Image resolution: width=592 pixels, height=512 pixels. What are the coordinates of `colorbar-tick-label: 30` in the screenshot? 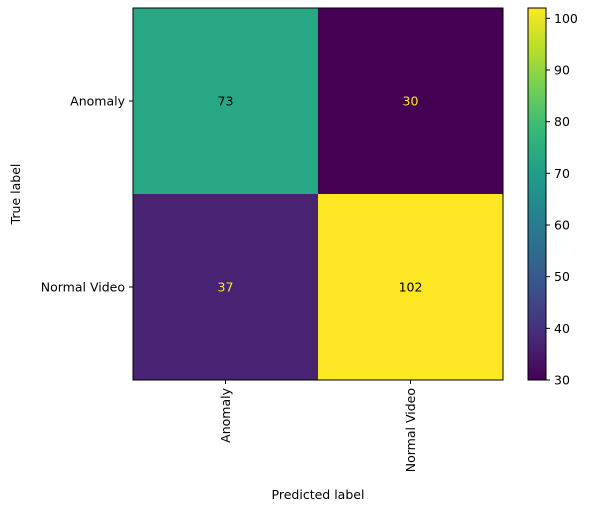 It's located at (562, 380).